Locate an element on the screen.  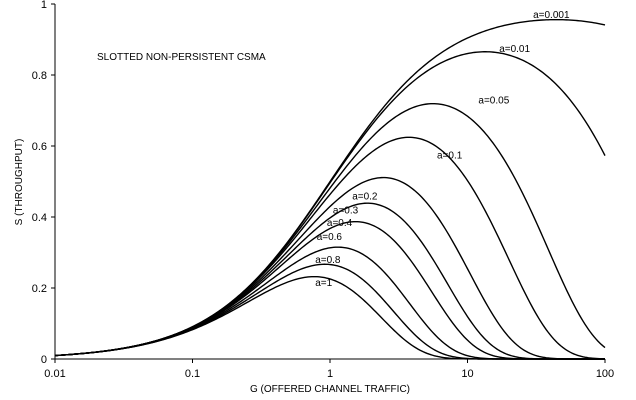
curve-label: a=0.001 is located at coordinates (551, 15).